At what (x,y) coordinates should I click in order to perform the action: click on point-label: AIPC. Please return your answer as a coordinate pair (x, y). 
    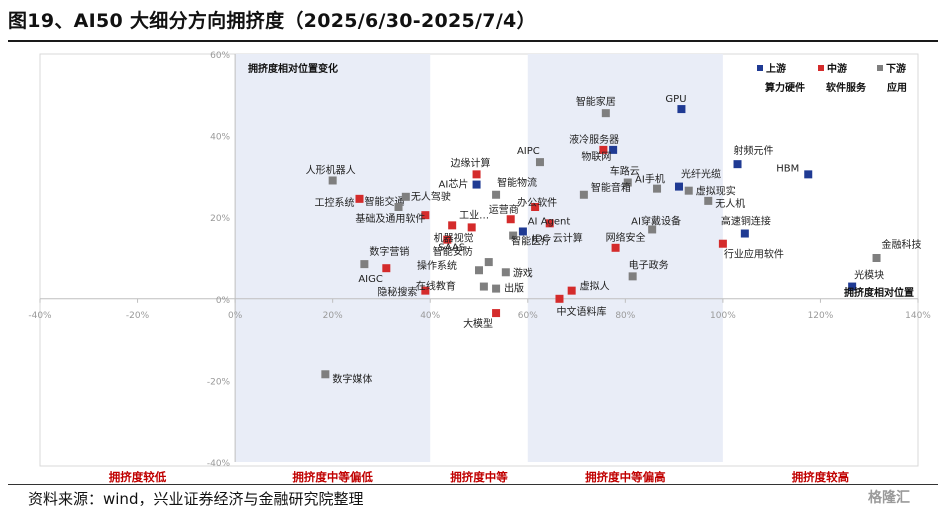
    Looking at the image, I should click on (528, 151).